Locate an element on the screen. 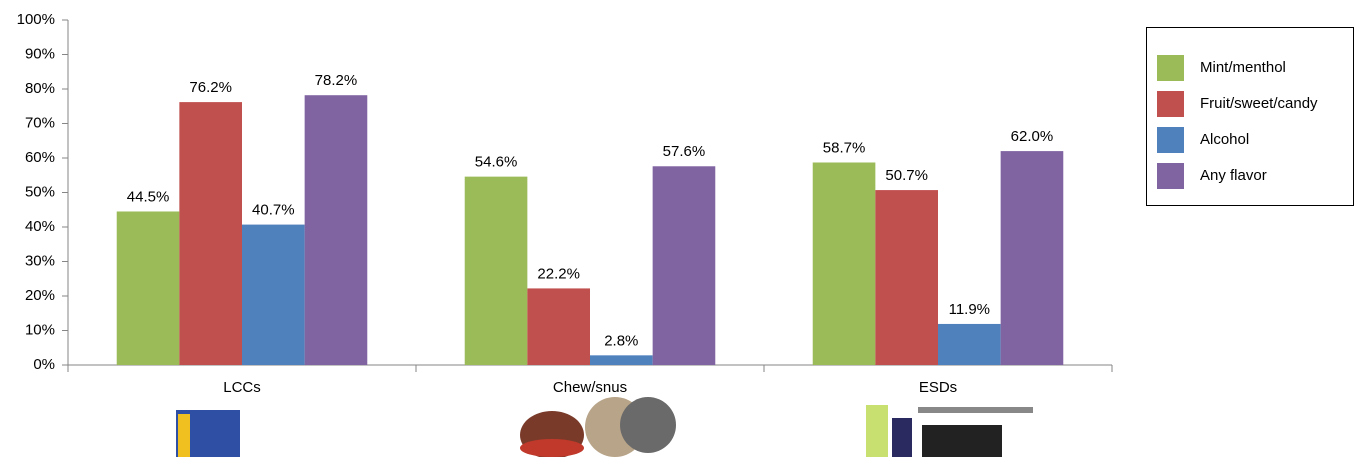 The image size is (1358, 457). value-label: 58.7% is located at coordinates (844, 147).